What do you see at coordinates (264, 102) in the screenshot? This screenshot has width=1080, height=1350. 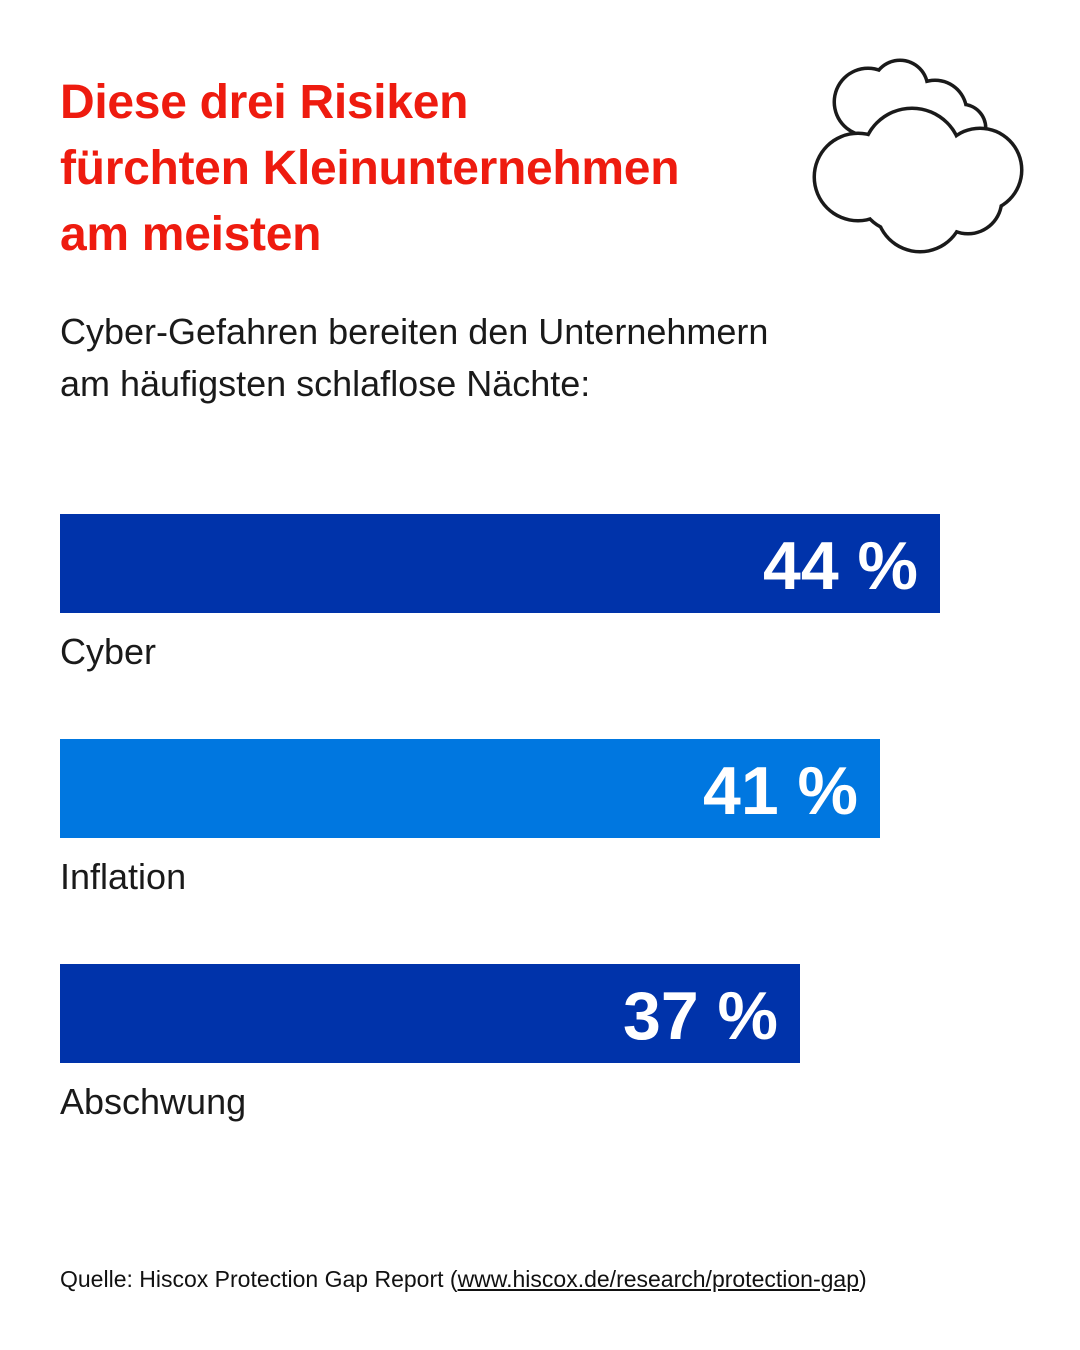 I see `title-line: Diese drei Risiken` at bounding box center [264, 102].